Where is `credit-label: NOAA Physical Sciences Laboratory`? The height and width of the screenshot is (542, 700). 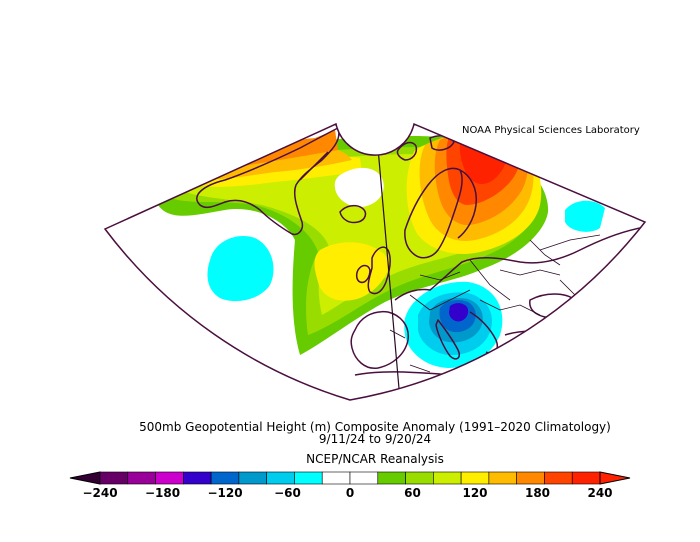
credit-label: NOAA Physical Sciences Laboratory is located at coordinates (551, 130).